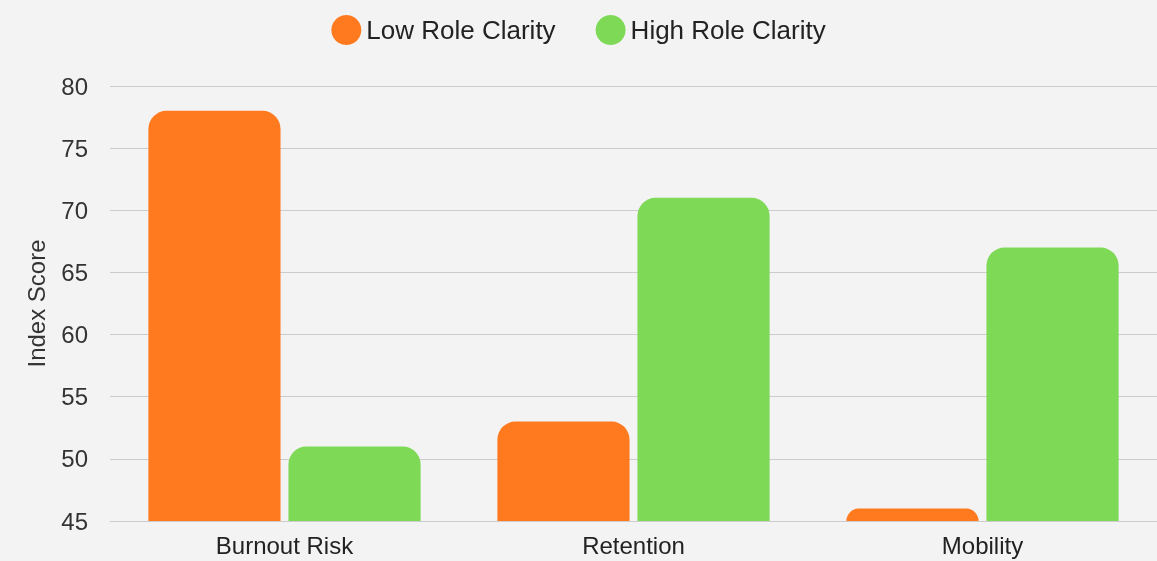 The height and width of the screenshot is (561, 1157). I want to click on y-tick-label: 45, so click(74, 521).